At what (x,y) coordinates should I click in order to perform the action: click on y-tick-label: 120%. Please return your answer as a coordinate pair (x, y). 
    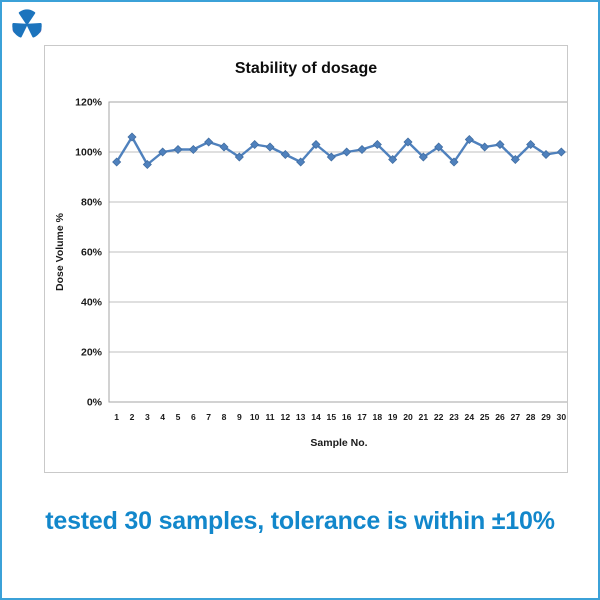
    Looking at the image, I should click on (89, 103).